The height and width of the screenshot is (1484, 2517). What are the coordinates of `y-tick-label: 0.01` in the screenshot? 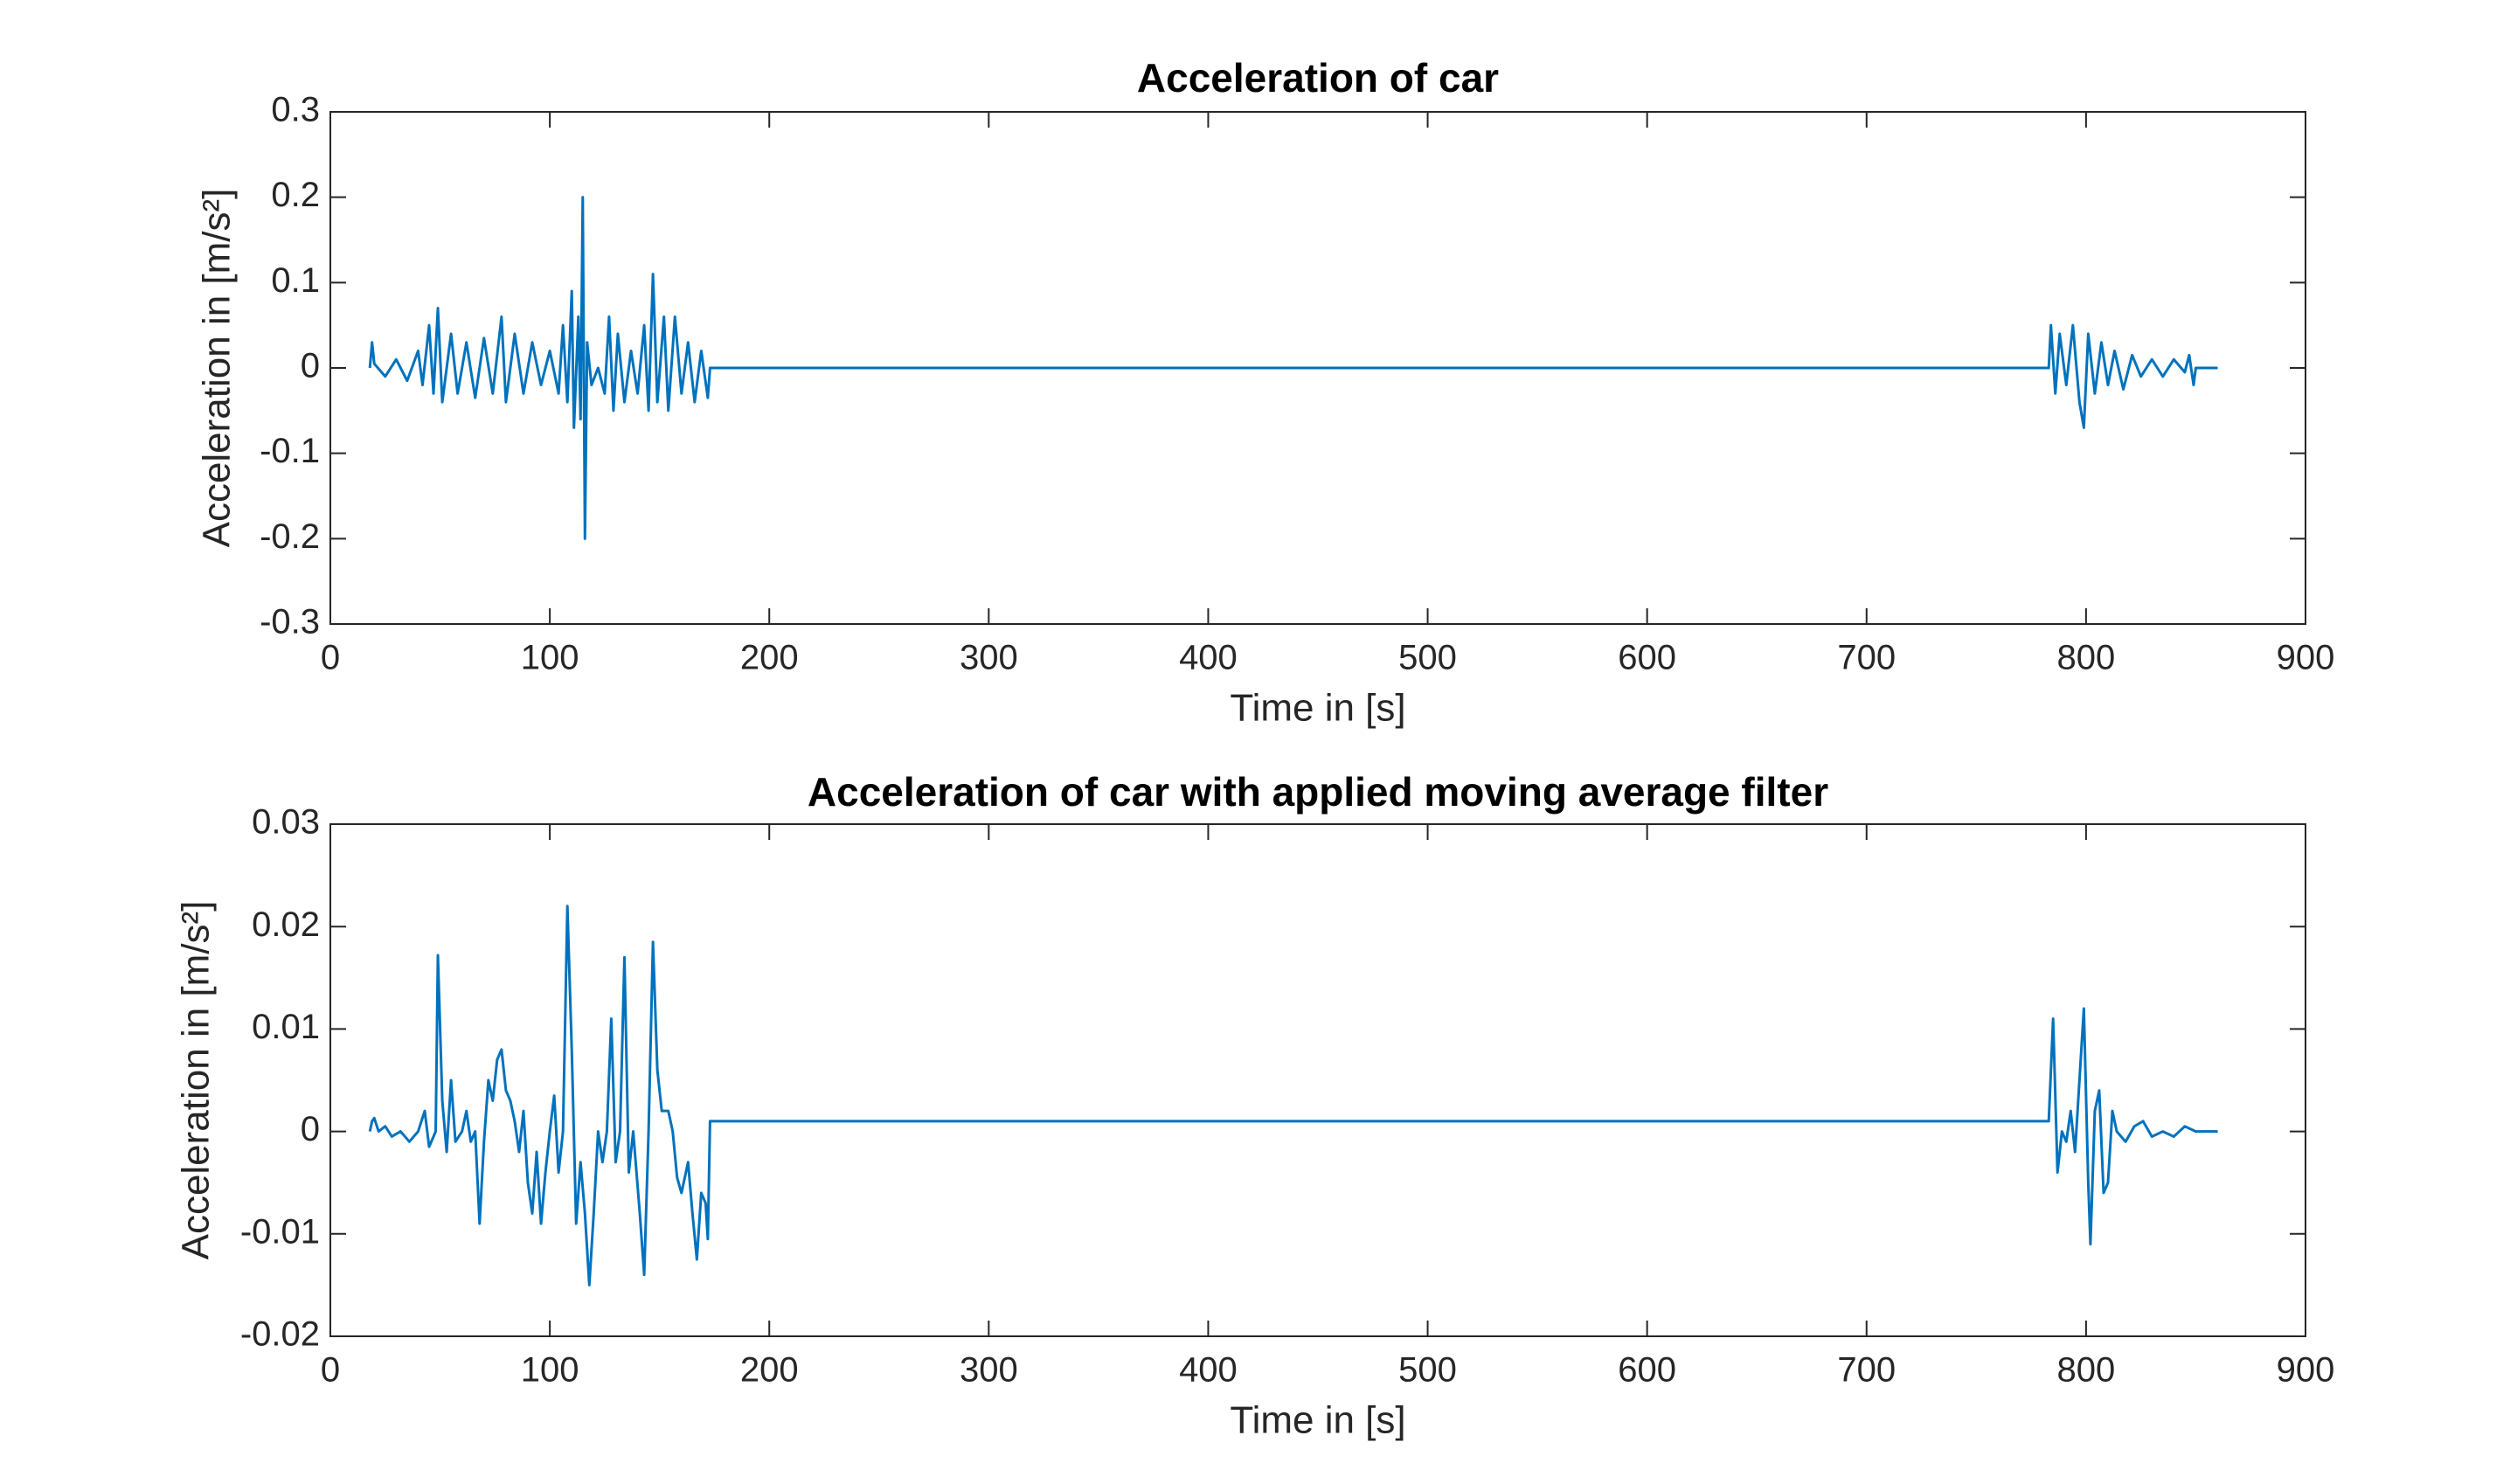 It's located at (286, 1027).